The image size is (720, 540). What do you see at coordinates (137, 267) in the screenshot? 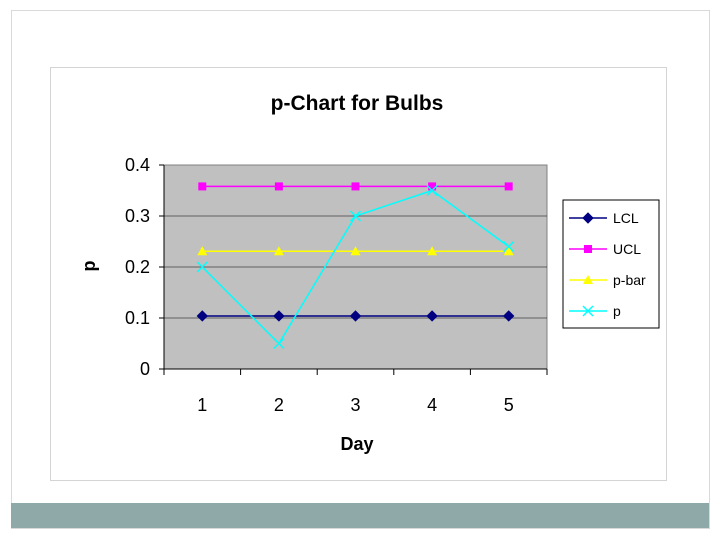
I see `y-tick-label: 0.2` at bounding box center [137, 267].